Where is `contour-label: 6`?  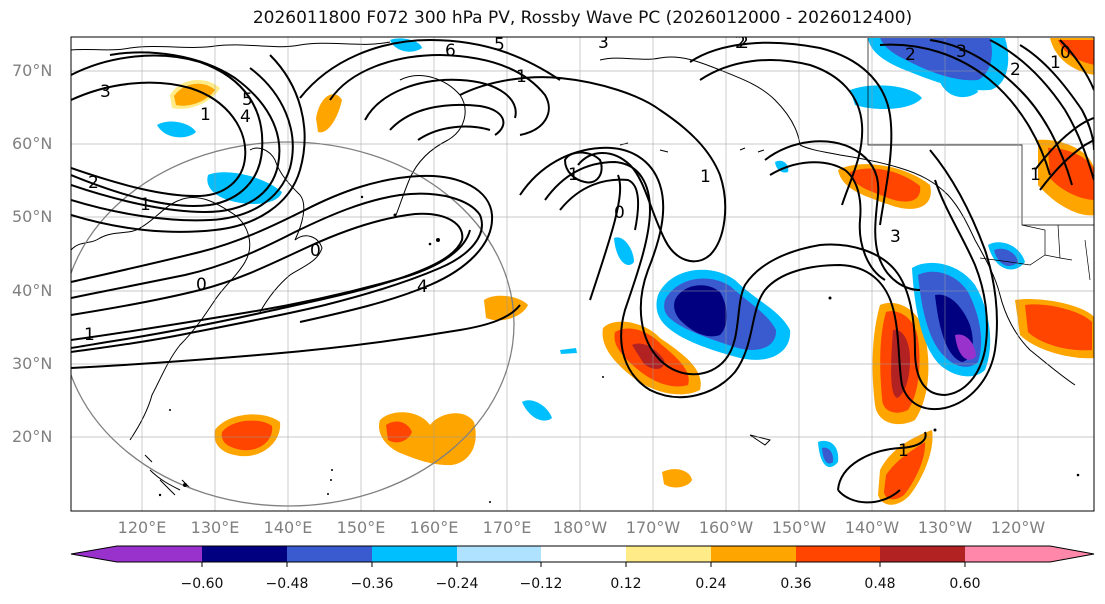
contour-label: 6 is located at coordinates (450, 51).